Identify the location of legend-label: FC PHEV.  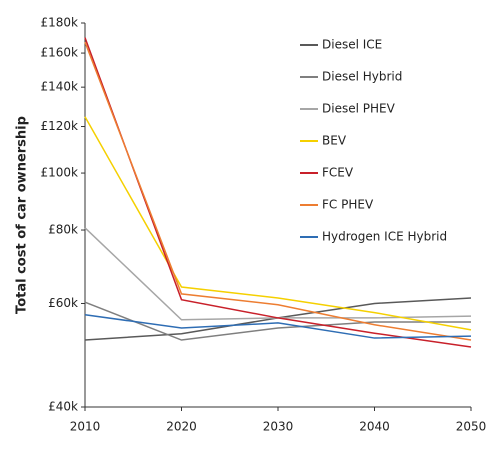
(348, 205).